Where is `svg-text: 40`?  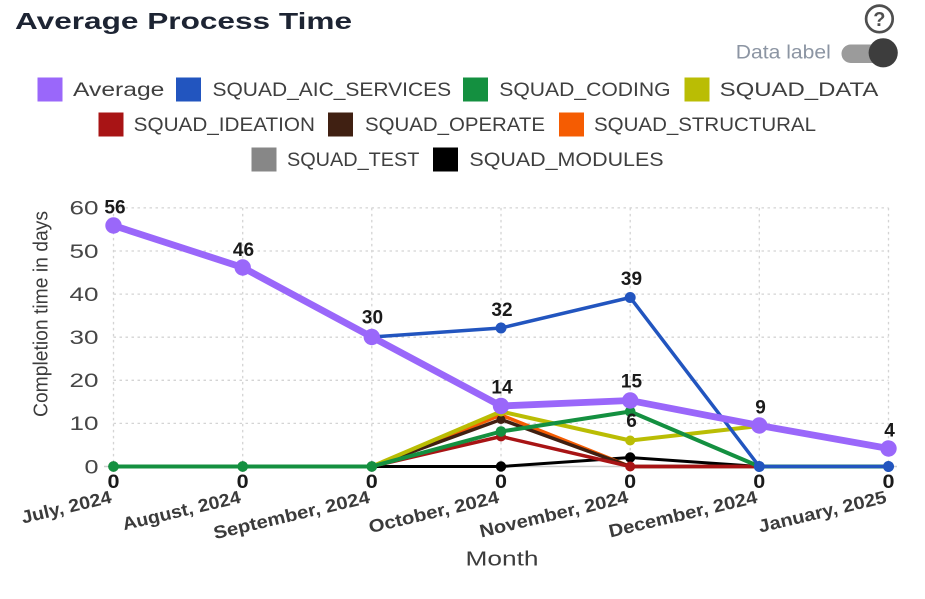
svg-text: 40 is located at coordinates (84, 295).